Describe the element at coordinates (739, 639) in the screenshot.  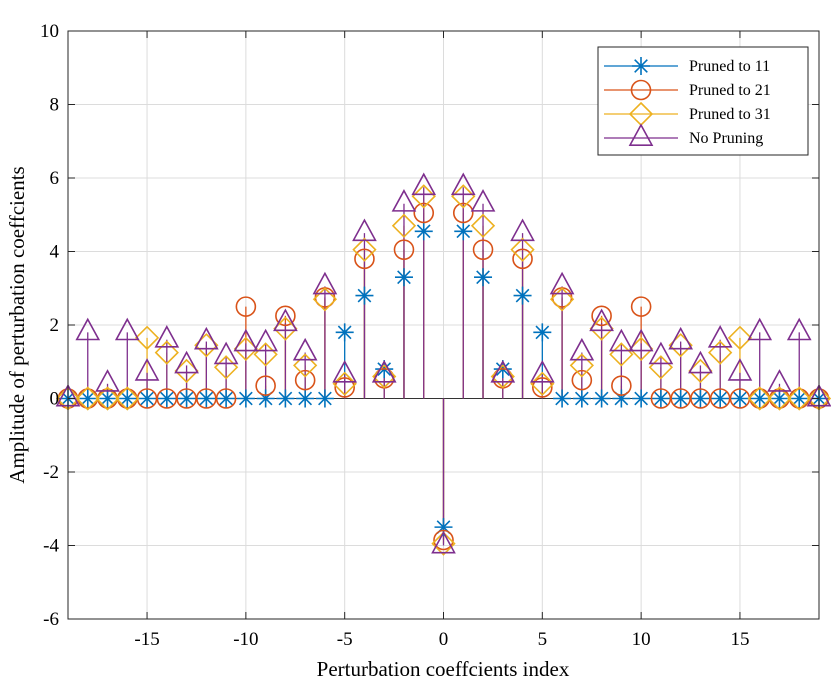
I see `x-tick-label: 15` at that location.